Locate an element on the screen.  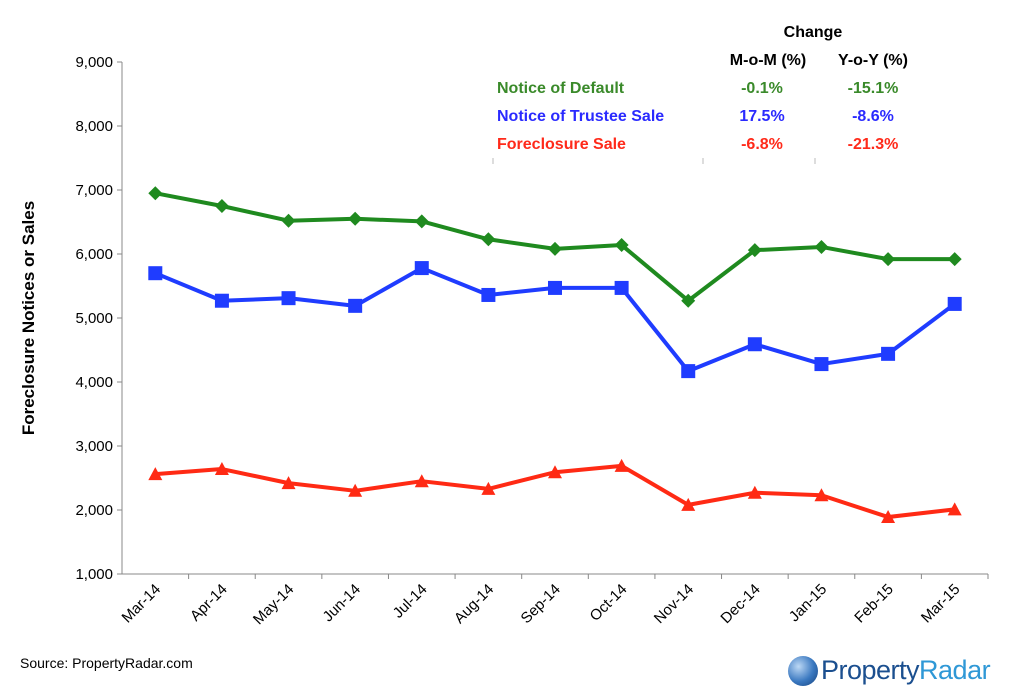
x-tick-label: Feb-15 is located at coordinates (874, 604).